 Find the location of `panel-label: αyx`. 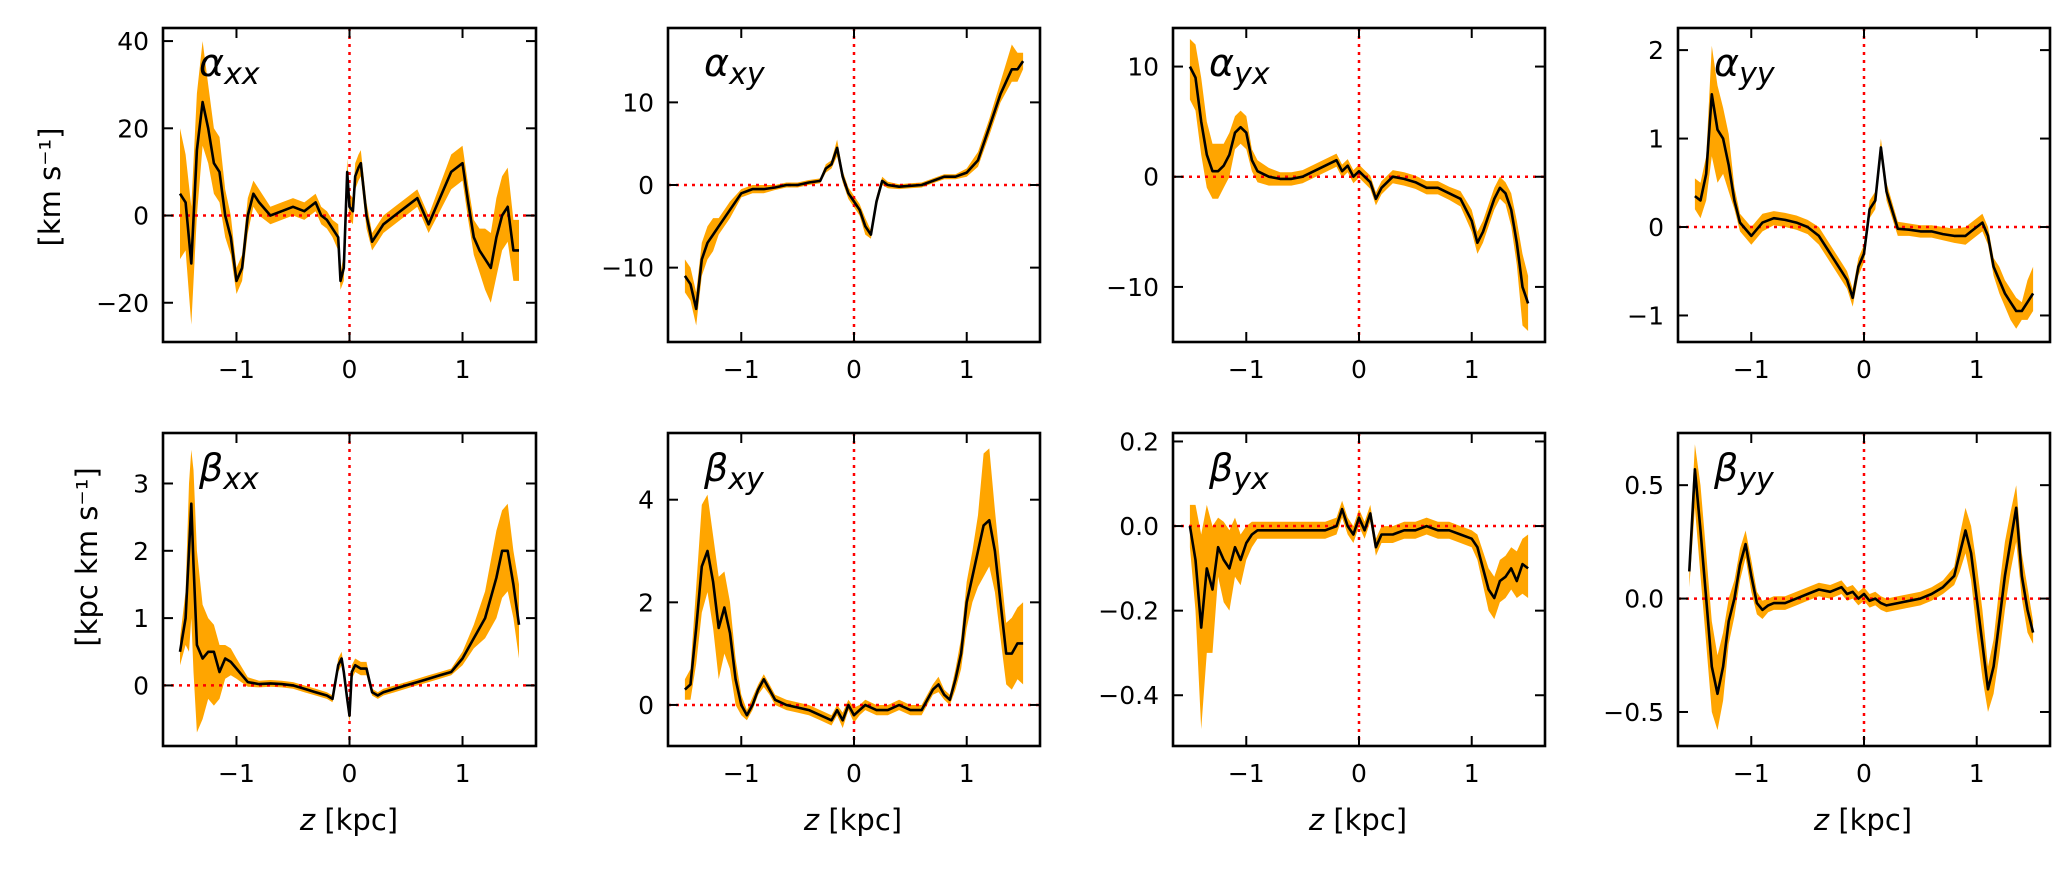

panel-label: αyx is located at coordinates (1239, 66).